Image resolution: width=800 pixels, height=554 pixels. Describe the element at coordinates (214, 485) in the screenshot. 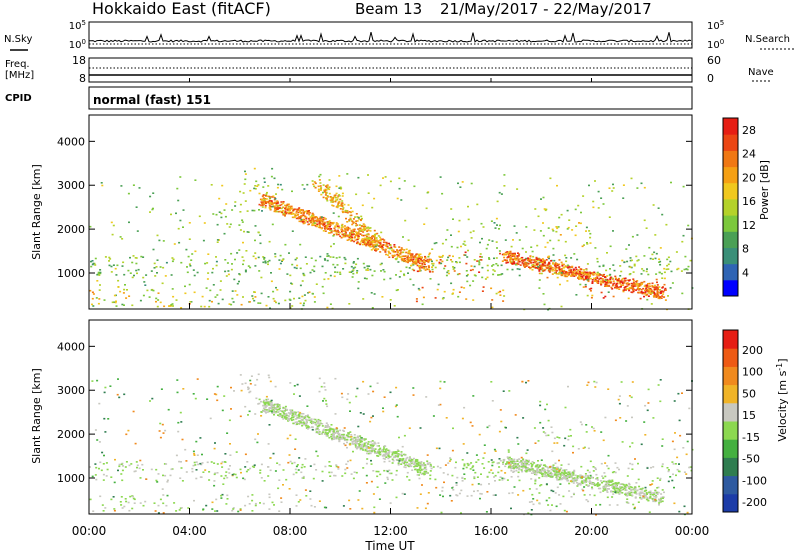

I see `velocity-cell-2006` at that location.